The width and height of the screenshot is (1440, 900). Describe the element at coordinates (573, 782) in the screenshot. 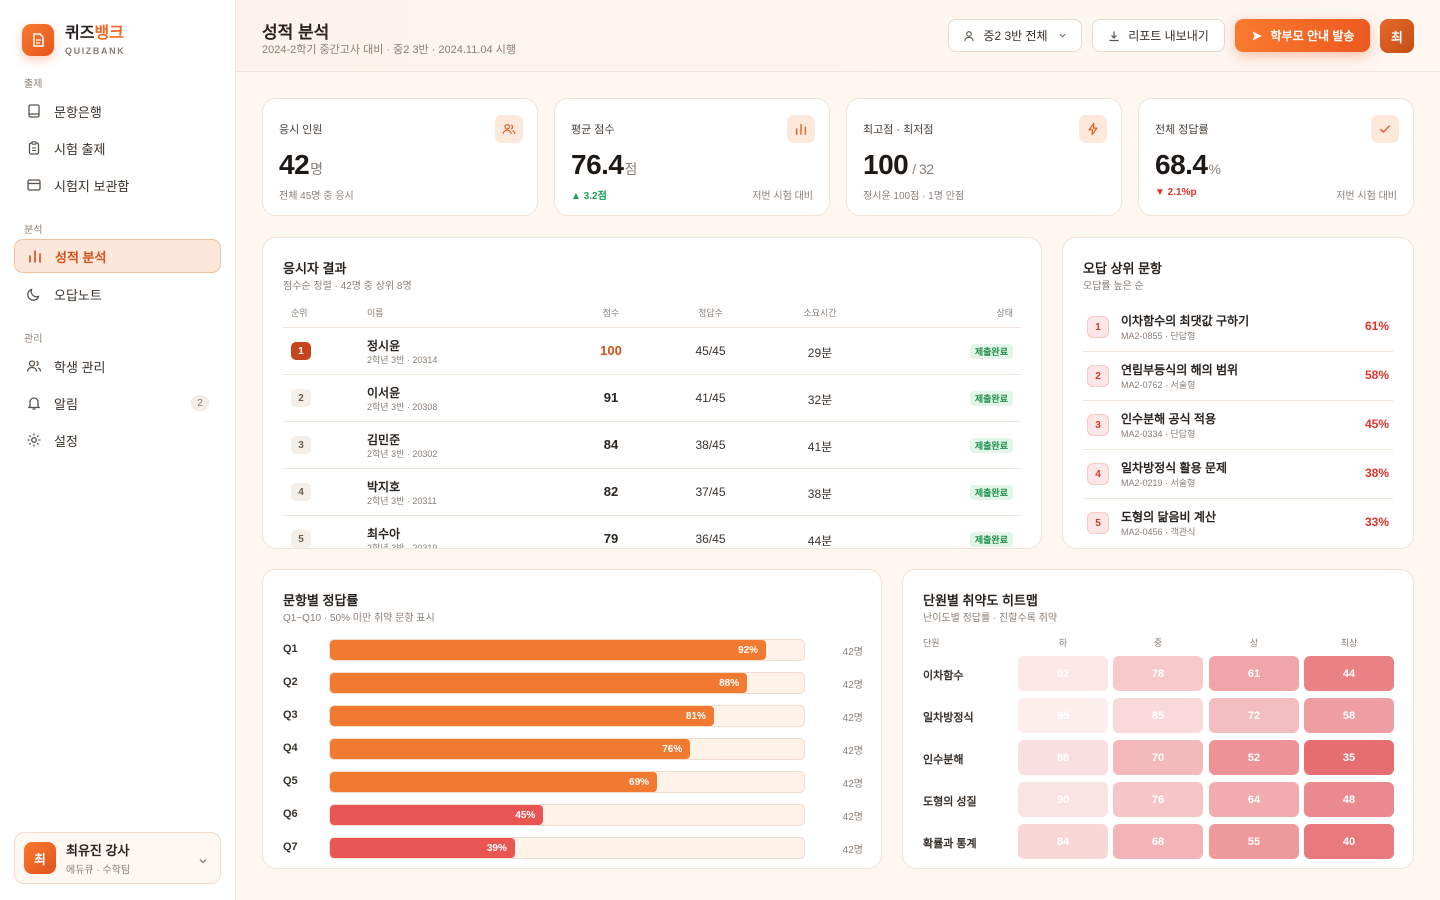

I see `question-accuracy-row: Q5 69% 42명` at that location.